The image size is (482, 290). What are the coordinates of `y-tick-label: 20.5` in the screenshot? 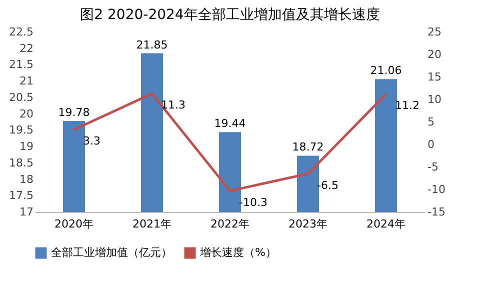 It's located at (21, 97).